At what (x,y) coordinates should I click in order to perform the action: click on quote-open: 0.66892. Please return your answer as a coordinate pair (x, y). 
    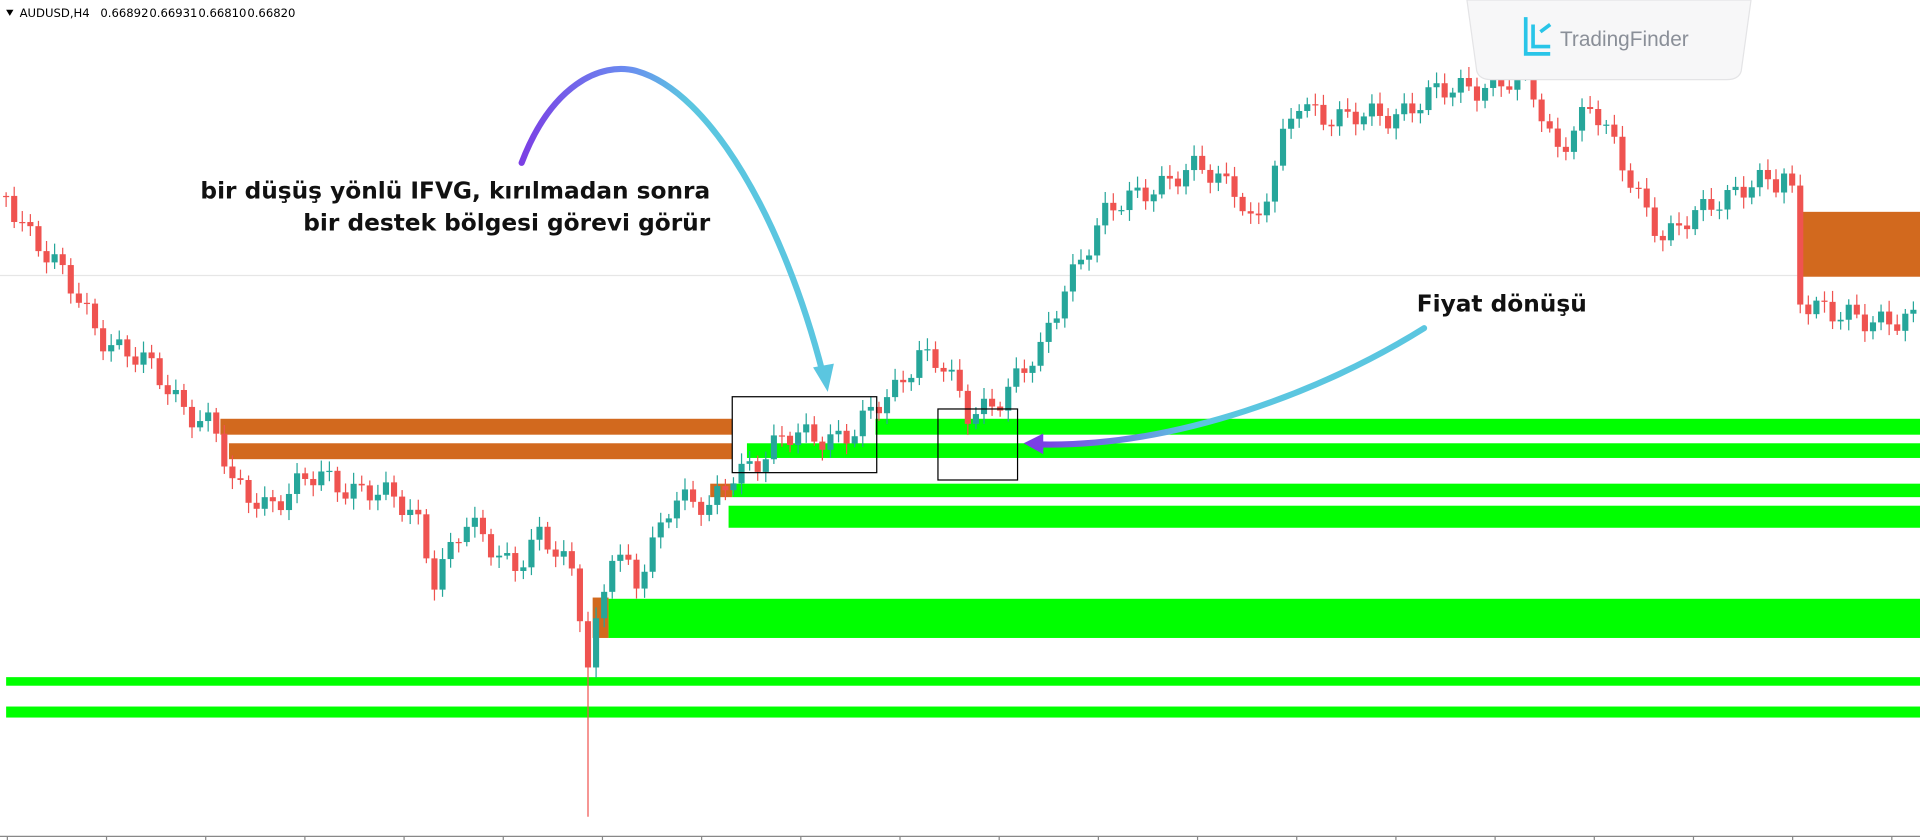
    Looking at the image, I should click on (124, 13).